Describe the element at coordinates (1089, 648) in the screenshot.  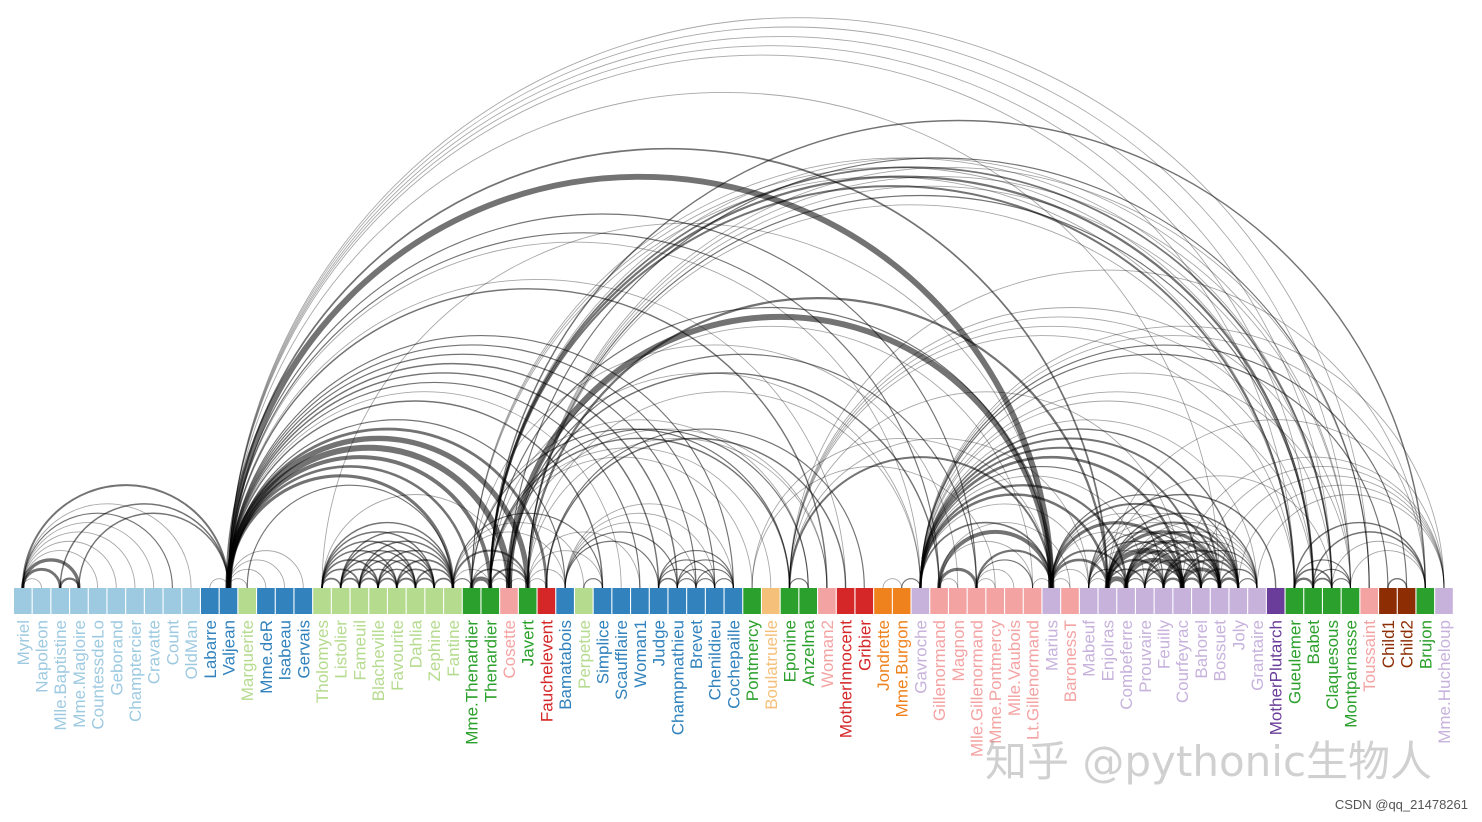
I see `node-label: Mabeuf` at that location.